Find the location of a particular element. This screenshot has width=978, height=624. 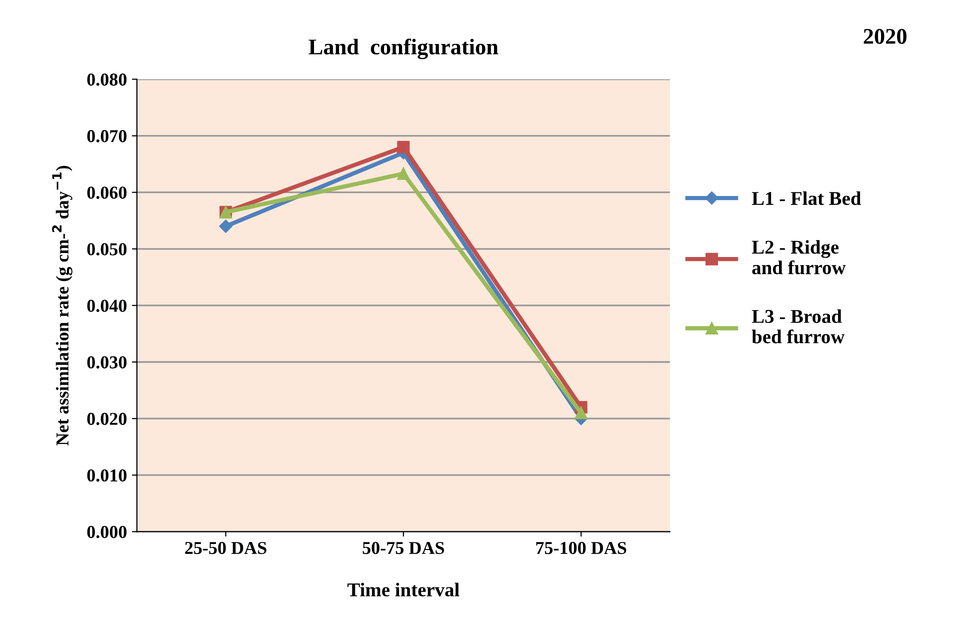

legend-label: L1 - Flat Bed is located at coordinates (807, 198).